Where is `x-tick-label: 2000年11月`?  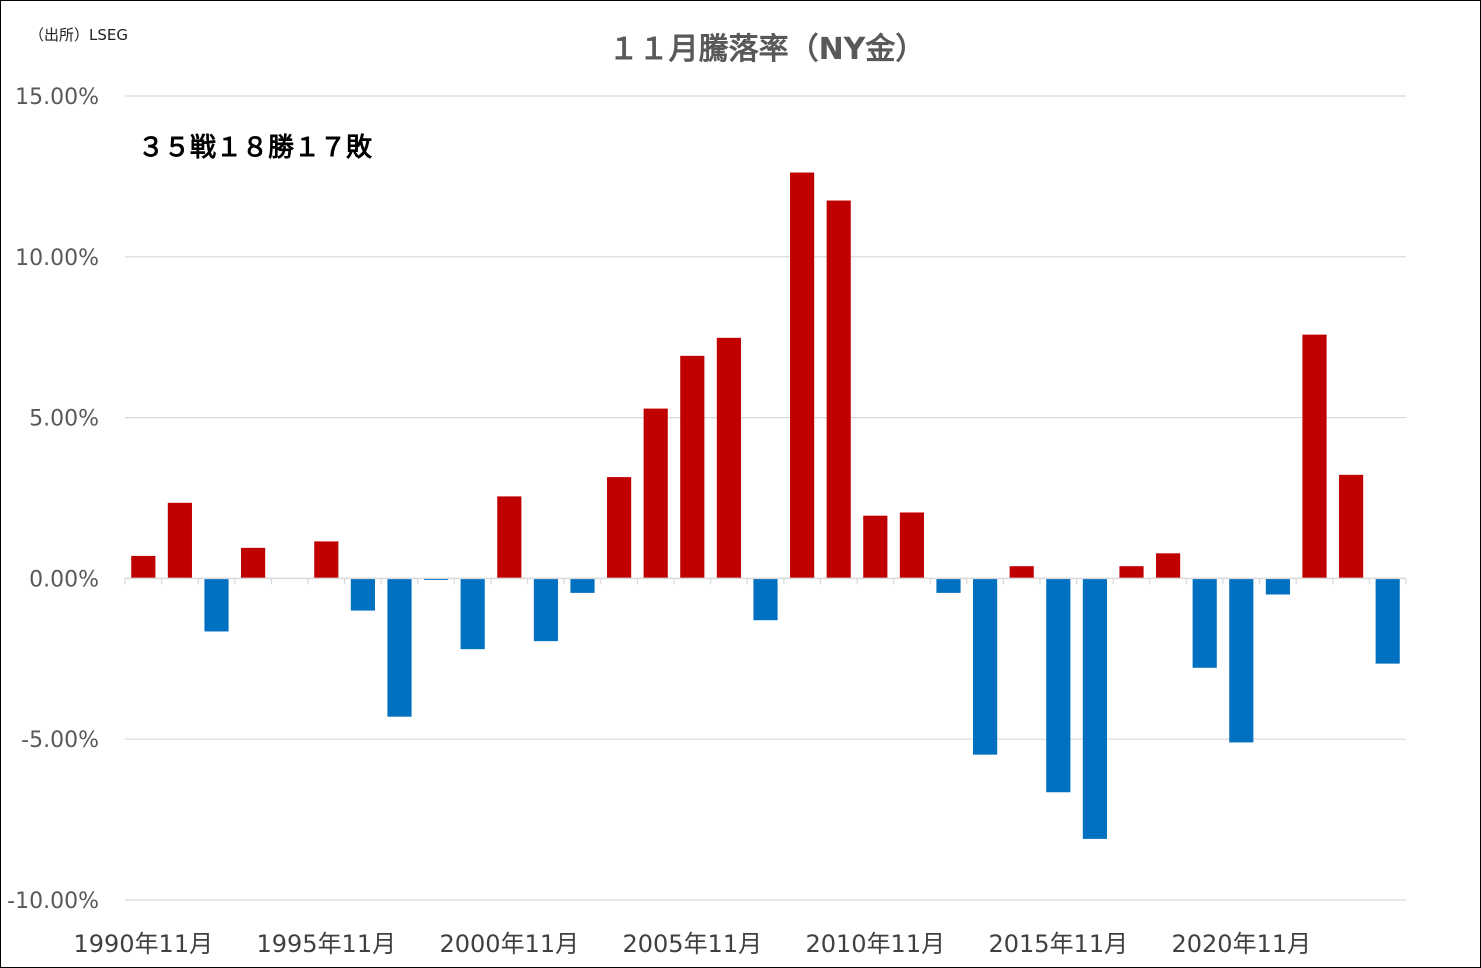
x-tick-label: 2000年11月 is located at coordinates (509, 944).